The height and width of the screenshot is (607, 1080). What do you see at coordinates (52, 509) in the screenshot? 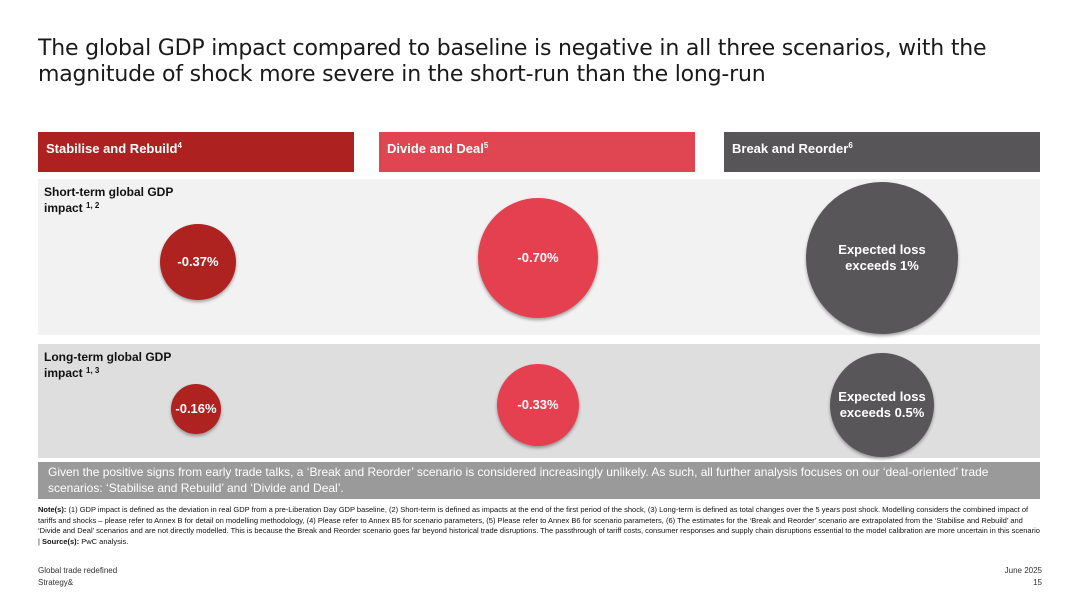
I see `notes-label: Note(s):` at bounding box center [52, 509].